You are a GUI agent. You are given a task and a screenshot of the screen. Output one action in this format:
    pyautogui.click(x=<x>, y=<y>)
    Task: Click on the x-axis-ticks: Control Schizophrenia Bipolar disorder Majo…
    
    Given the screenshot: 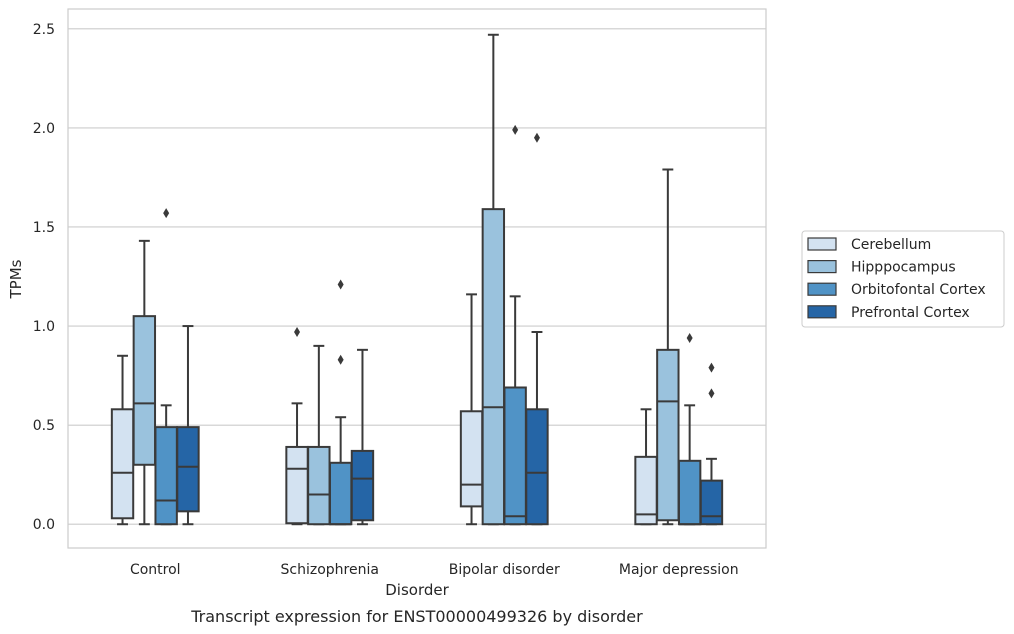 What is the action you would take?
    pyautogui.click(x=434, y=570)
    